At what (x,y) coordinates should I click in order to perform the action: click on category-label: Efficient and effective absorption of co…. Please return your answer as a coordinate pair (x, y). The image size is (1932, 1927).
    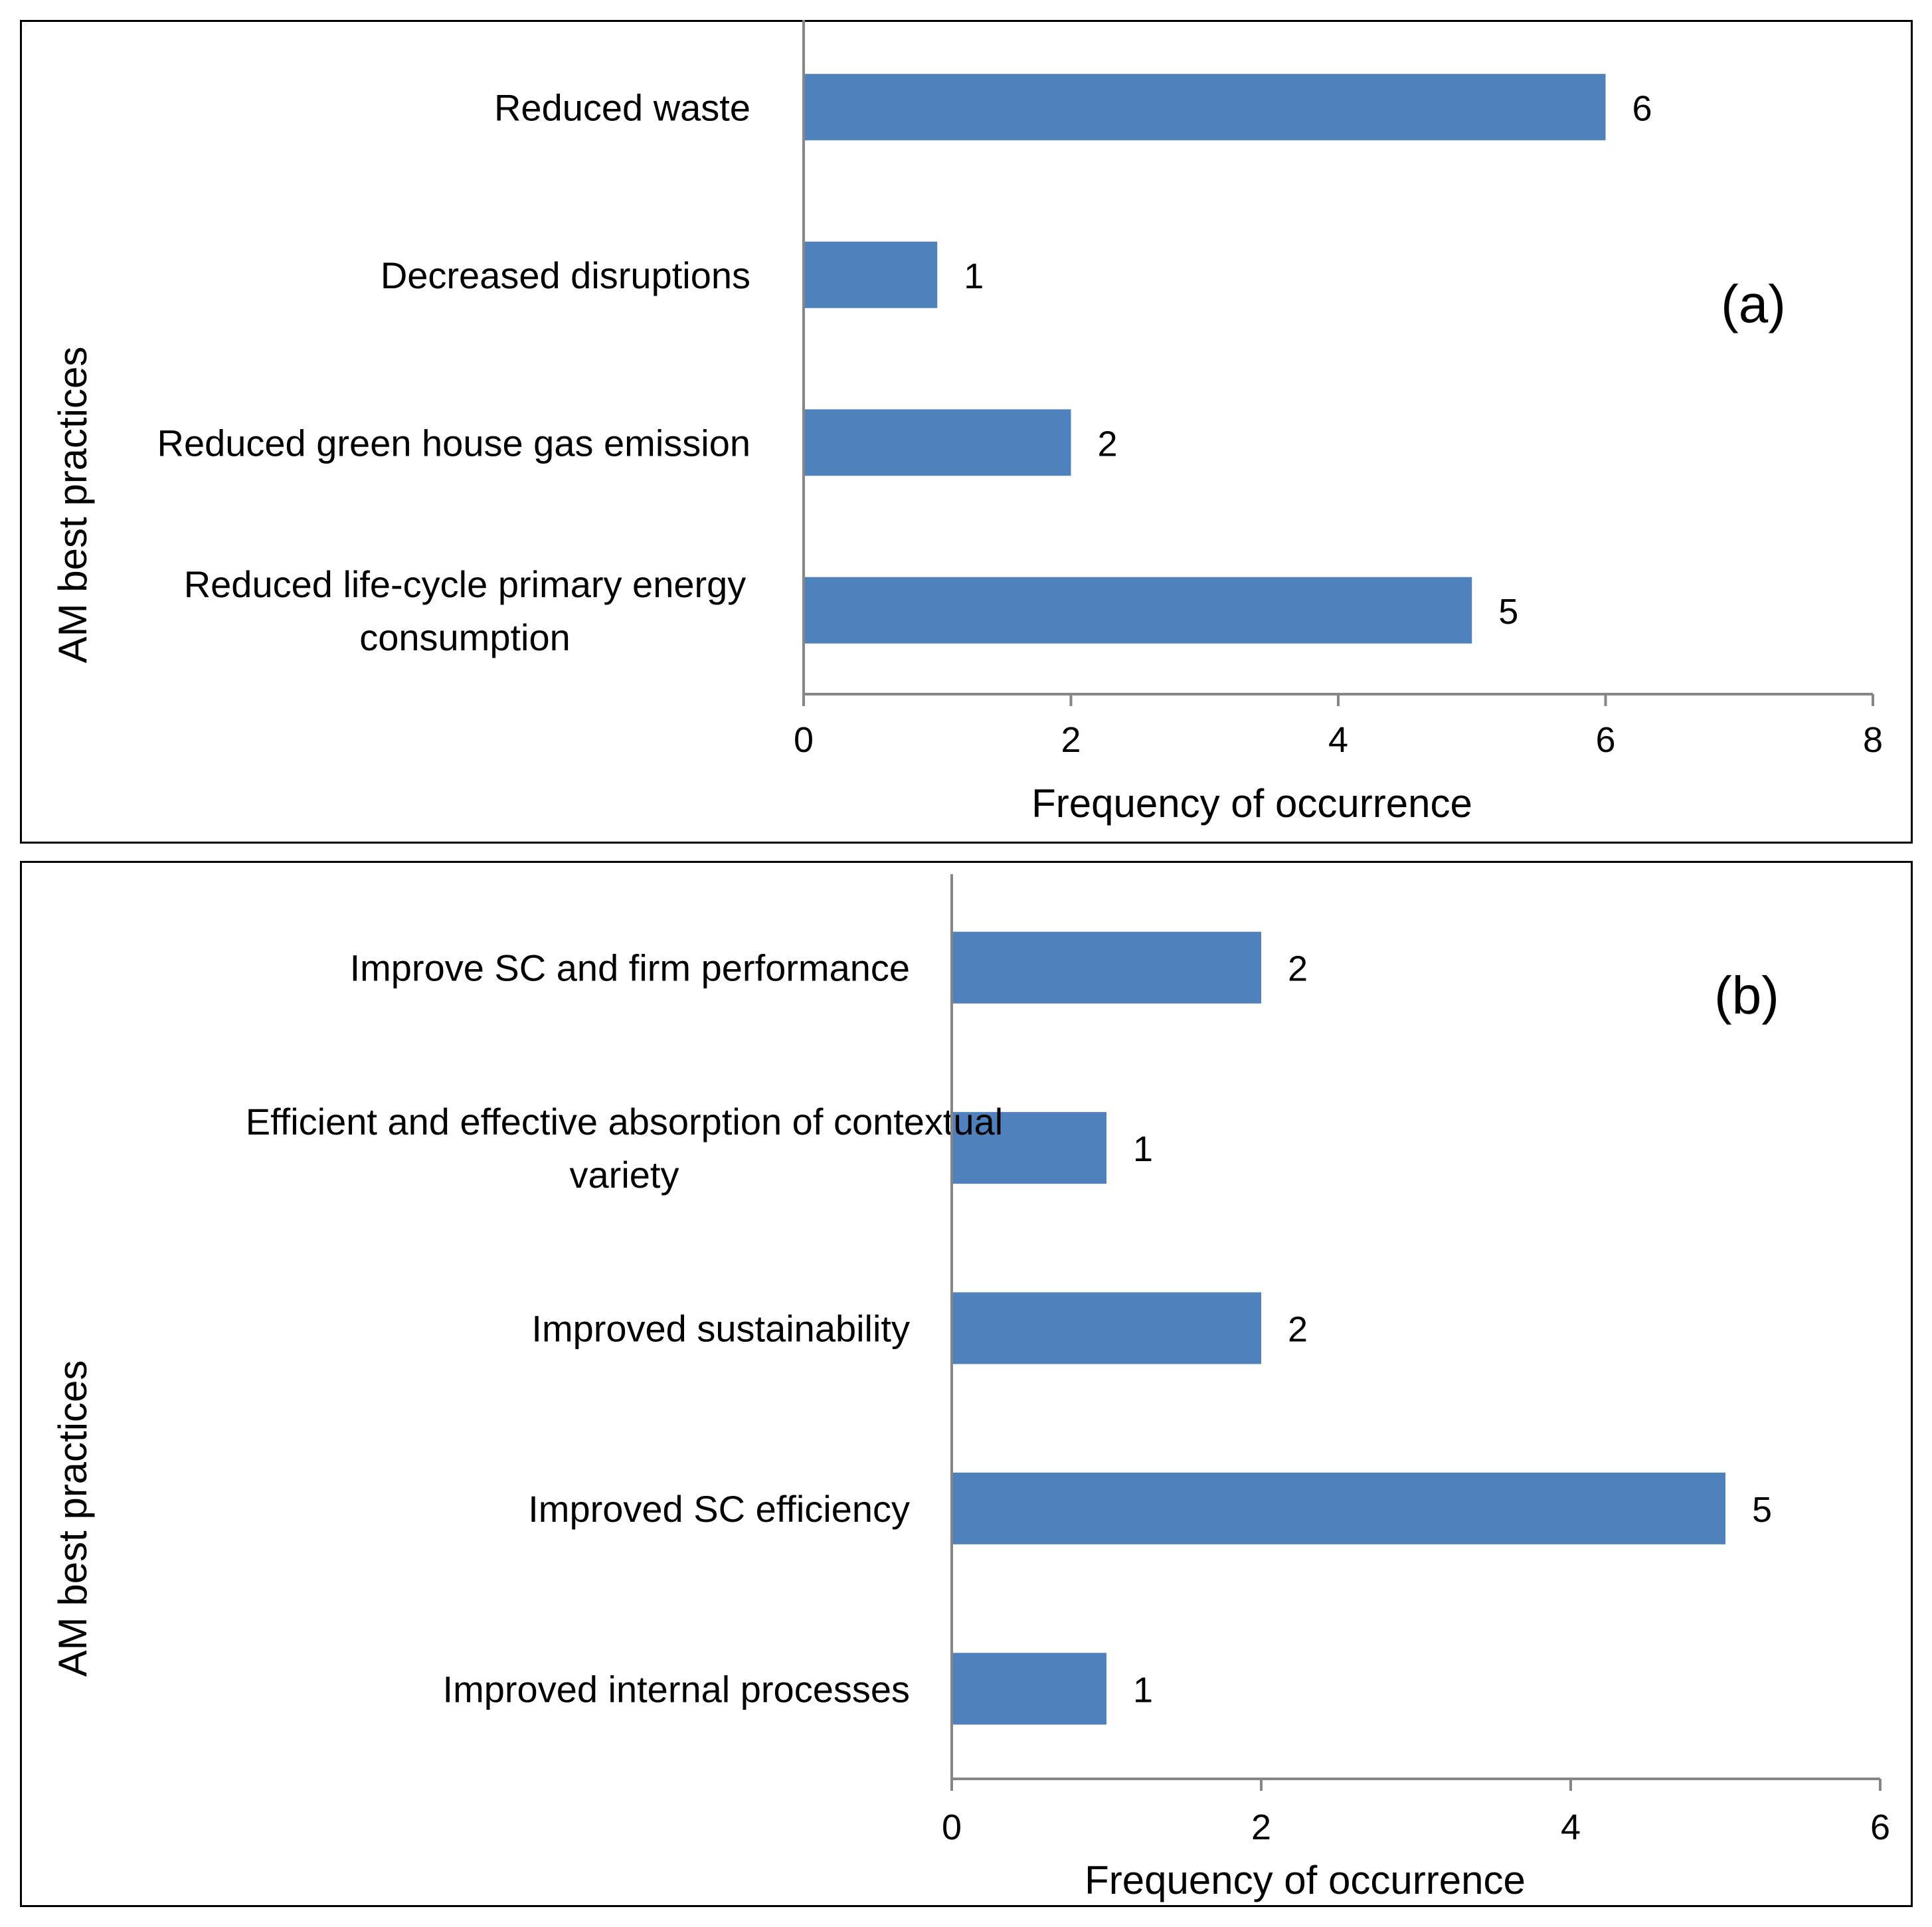
    Looking at the image, I should click on (624, 1148).